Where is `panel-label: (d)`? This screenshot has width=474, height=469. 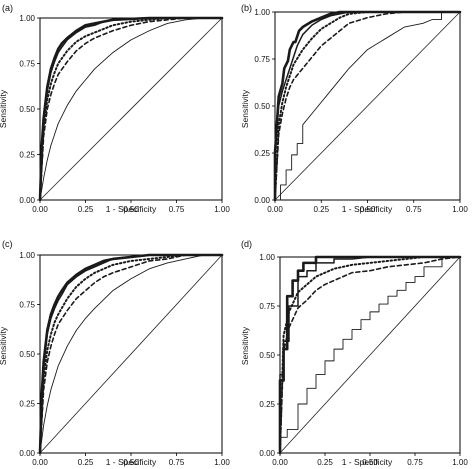 panel-label: (d) is located at coordinates (246, 244).